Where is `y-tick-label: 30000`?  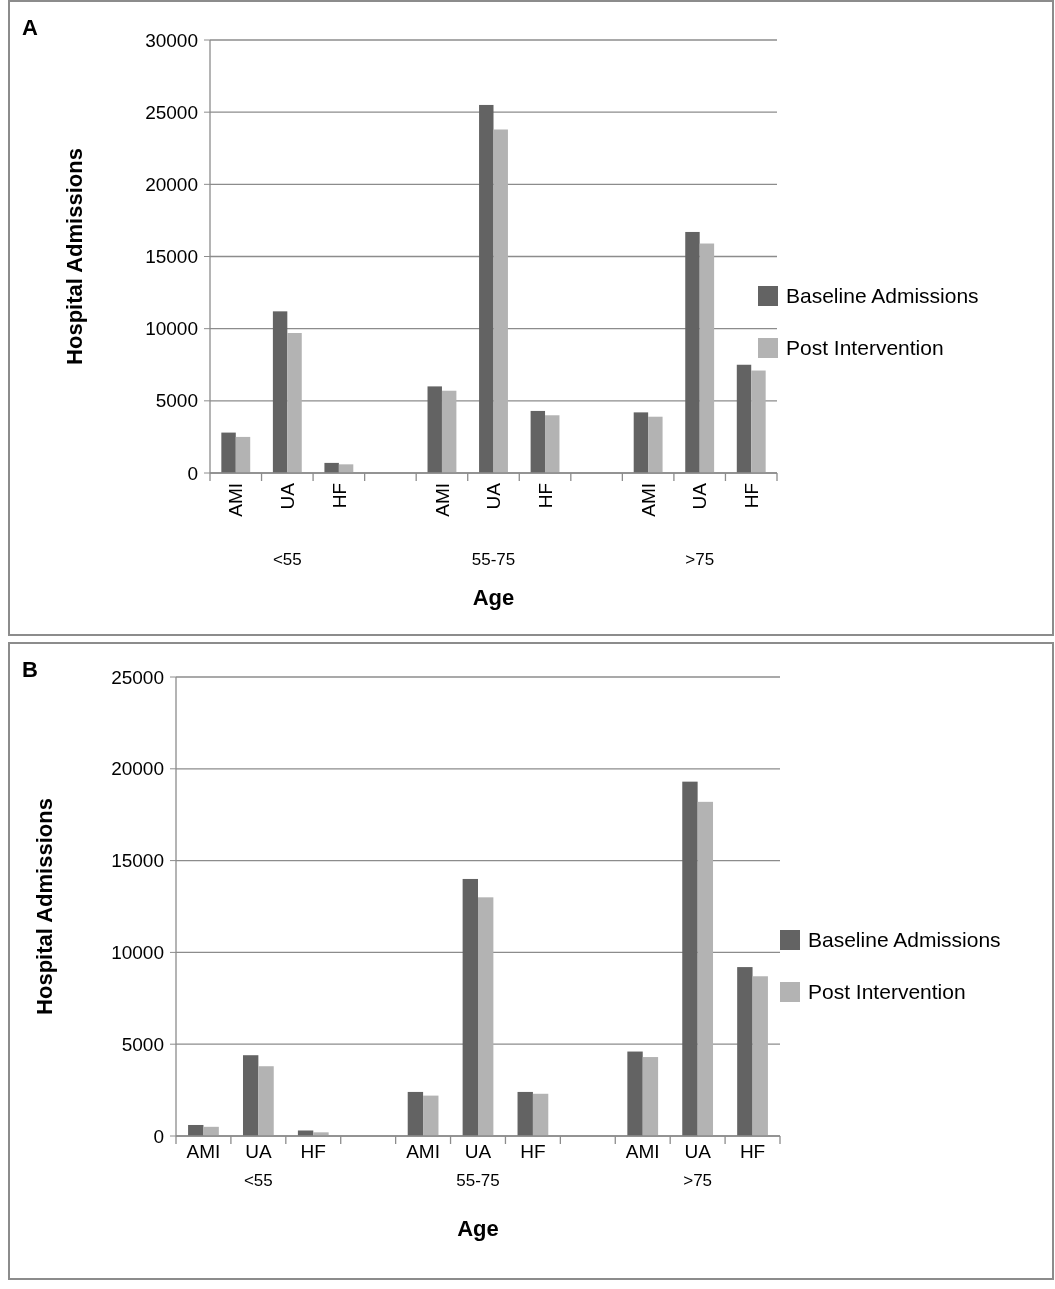
y-tick-label: 30000 is located at coordinates (171, 40).